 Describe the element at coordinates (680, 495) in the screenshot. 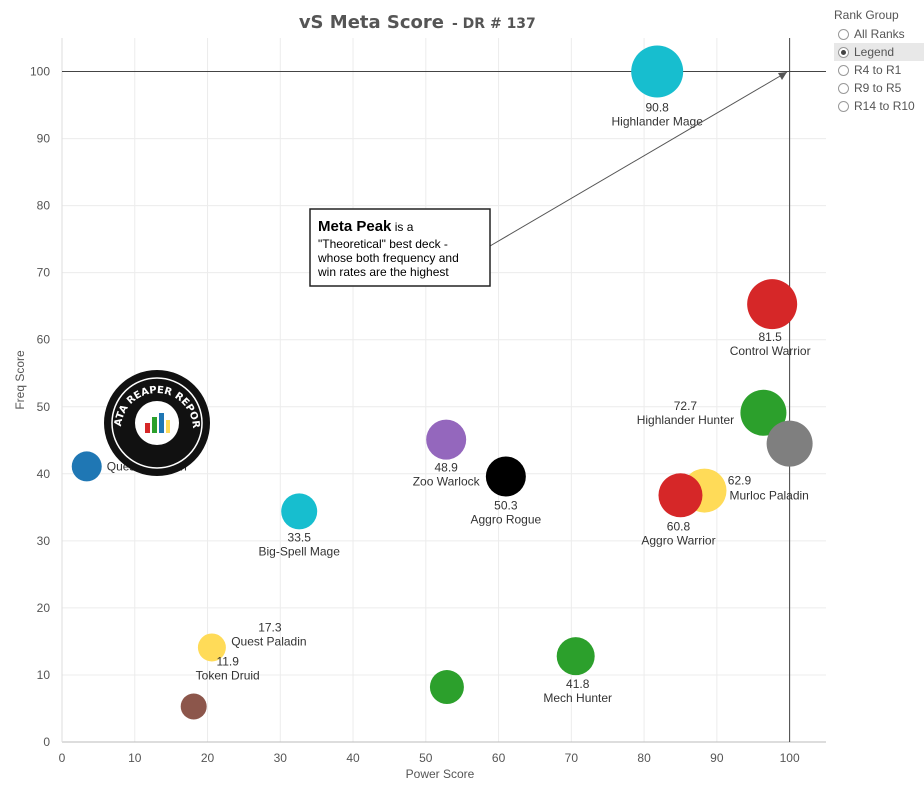

I see `data-point-aggro-warrior` at that location.